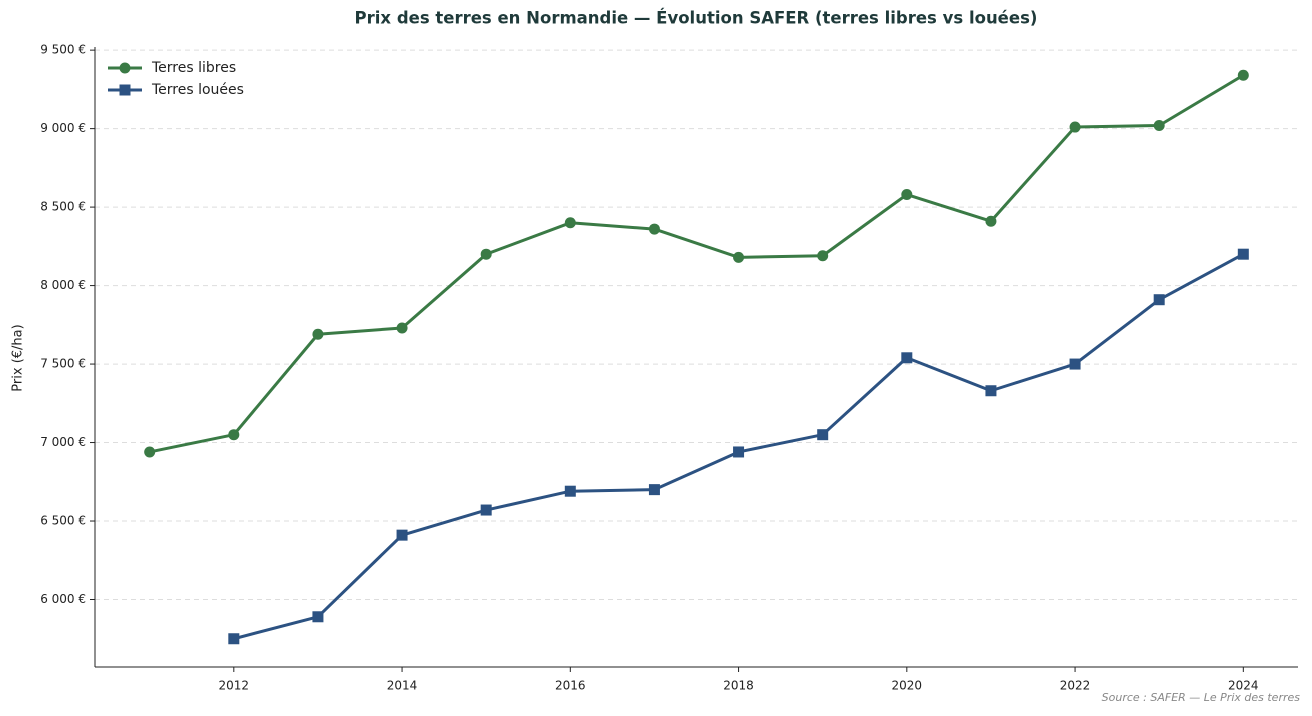 The height and width of the screenshot is (716, 1312). Describe the element at coordinates (1201, 697) in the screenshot. I see `source-note: Source : SAFER — Le Prix des terres` at that location.